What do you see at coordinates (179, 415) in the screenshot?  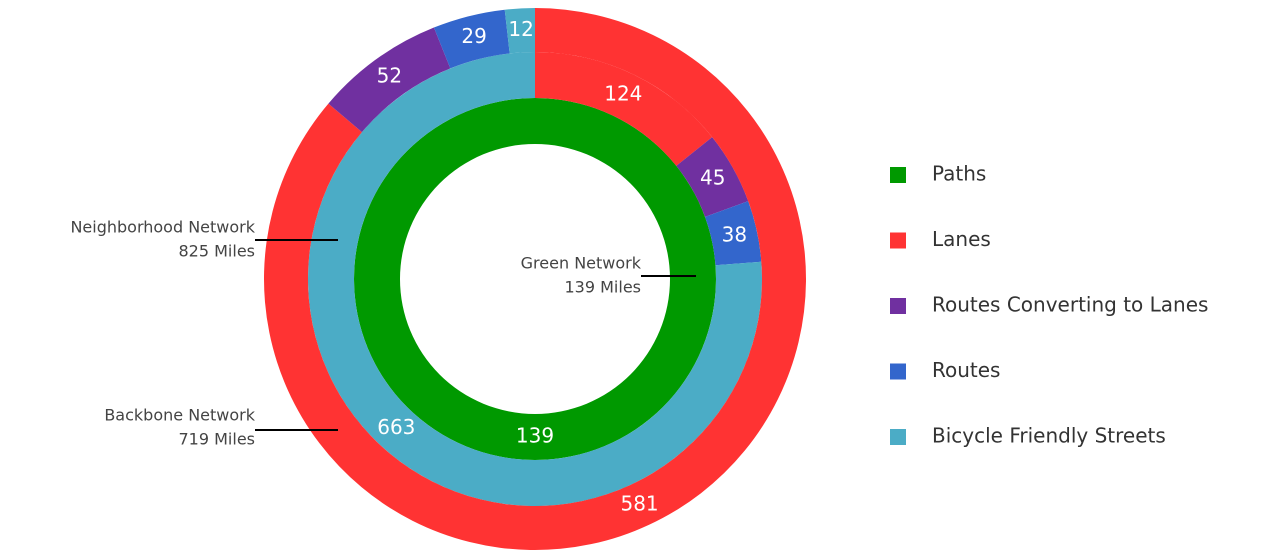 I see `annotation: Backbone Network` at bounding box center [179, 415].